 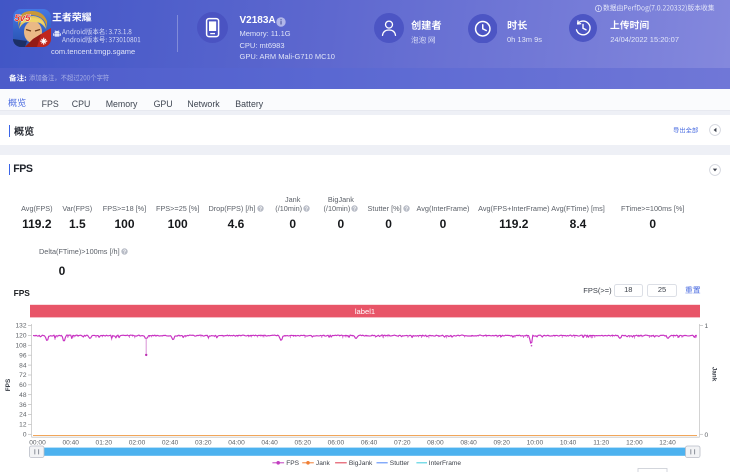 I want to click on svg-text: 48, so click(x=23, y=395).